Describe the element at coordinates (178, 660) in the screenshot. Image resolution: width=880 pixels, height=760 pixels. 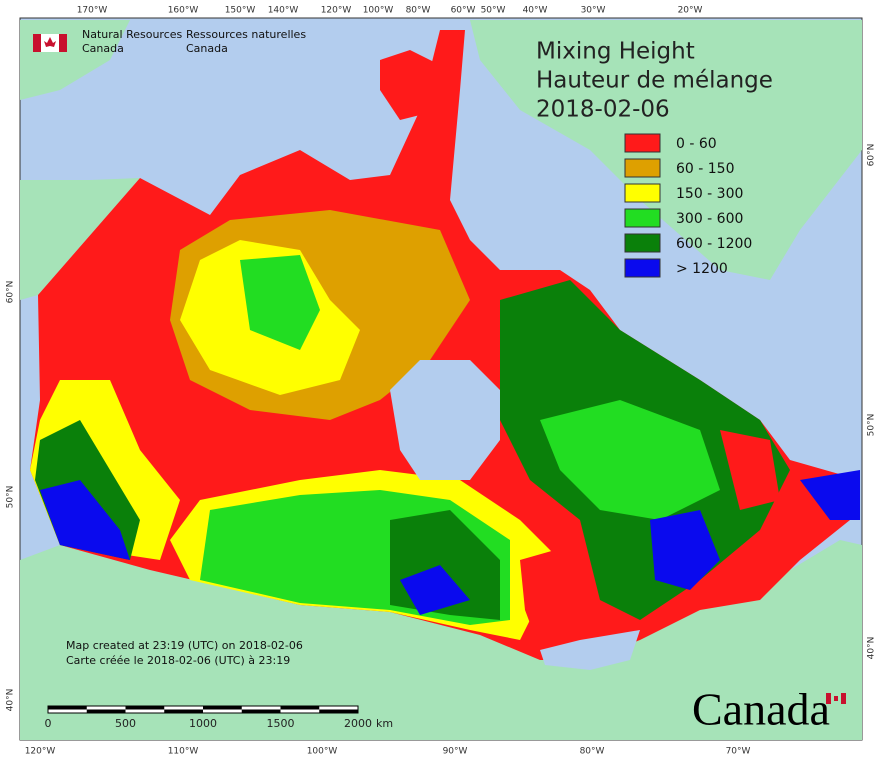
I see `credit: Carte créée le 2018-02-06 (UTC) à 23:19` at that location.